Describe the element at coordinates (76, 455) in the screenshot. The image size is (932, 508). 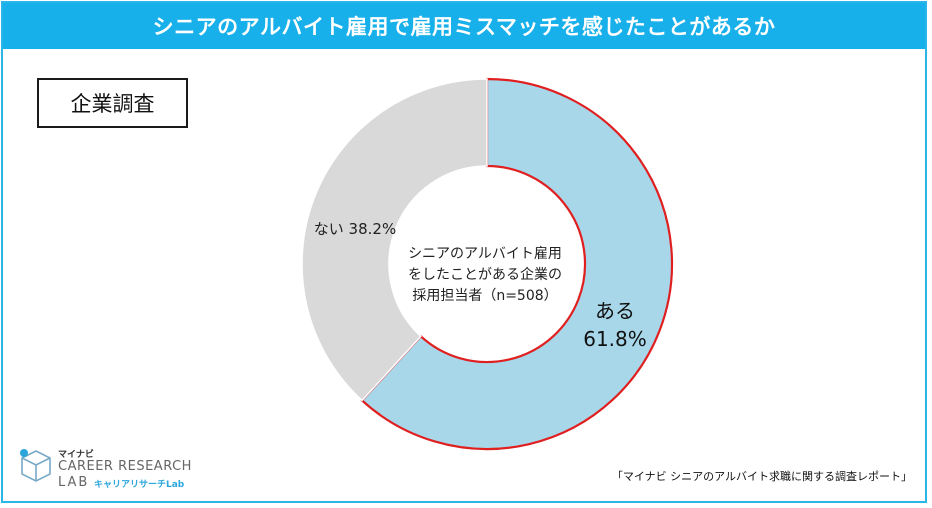
I see `logo-mynavi-text: マイナビ` at that location.